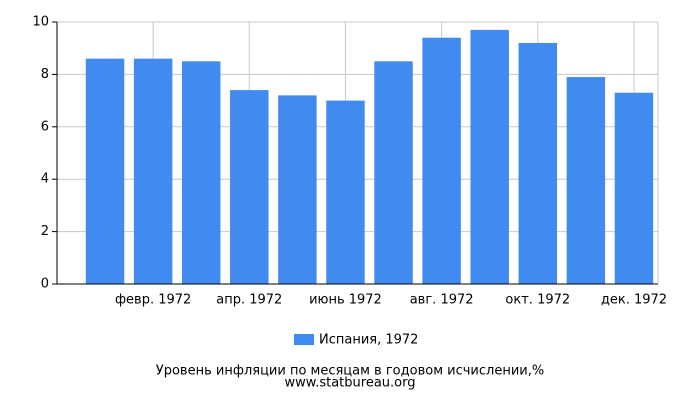 The image size is (700, 404). What do you see at coordinates (304, 339) in the screenshot?
I see `legend-swatch` at bounding box center [304, 339].